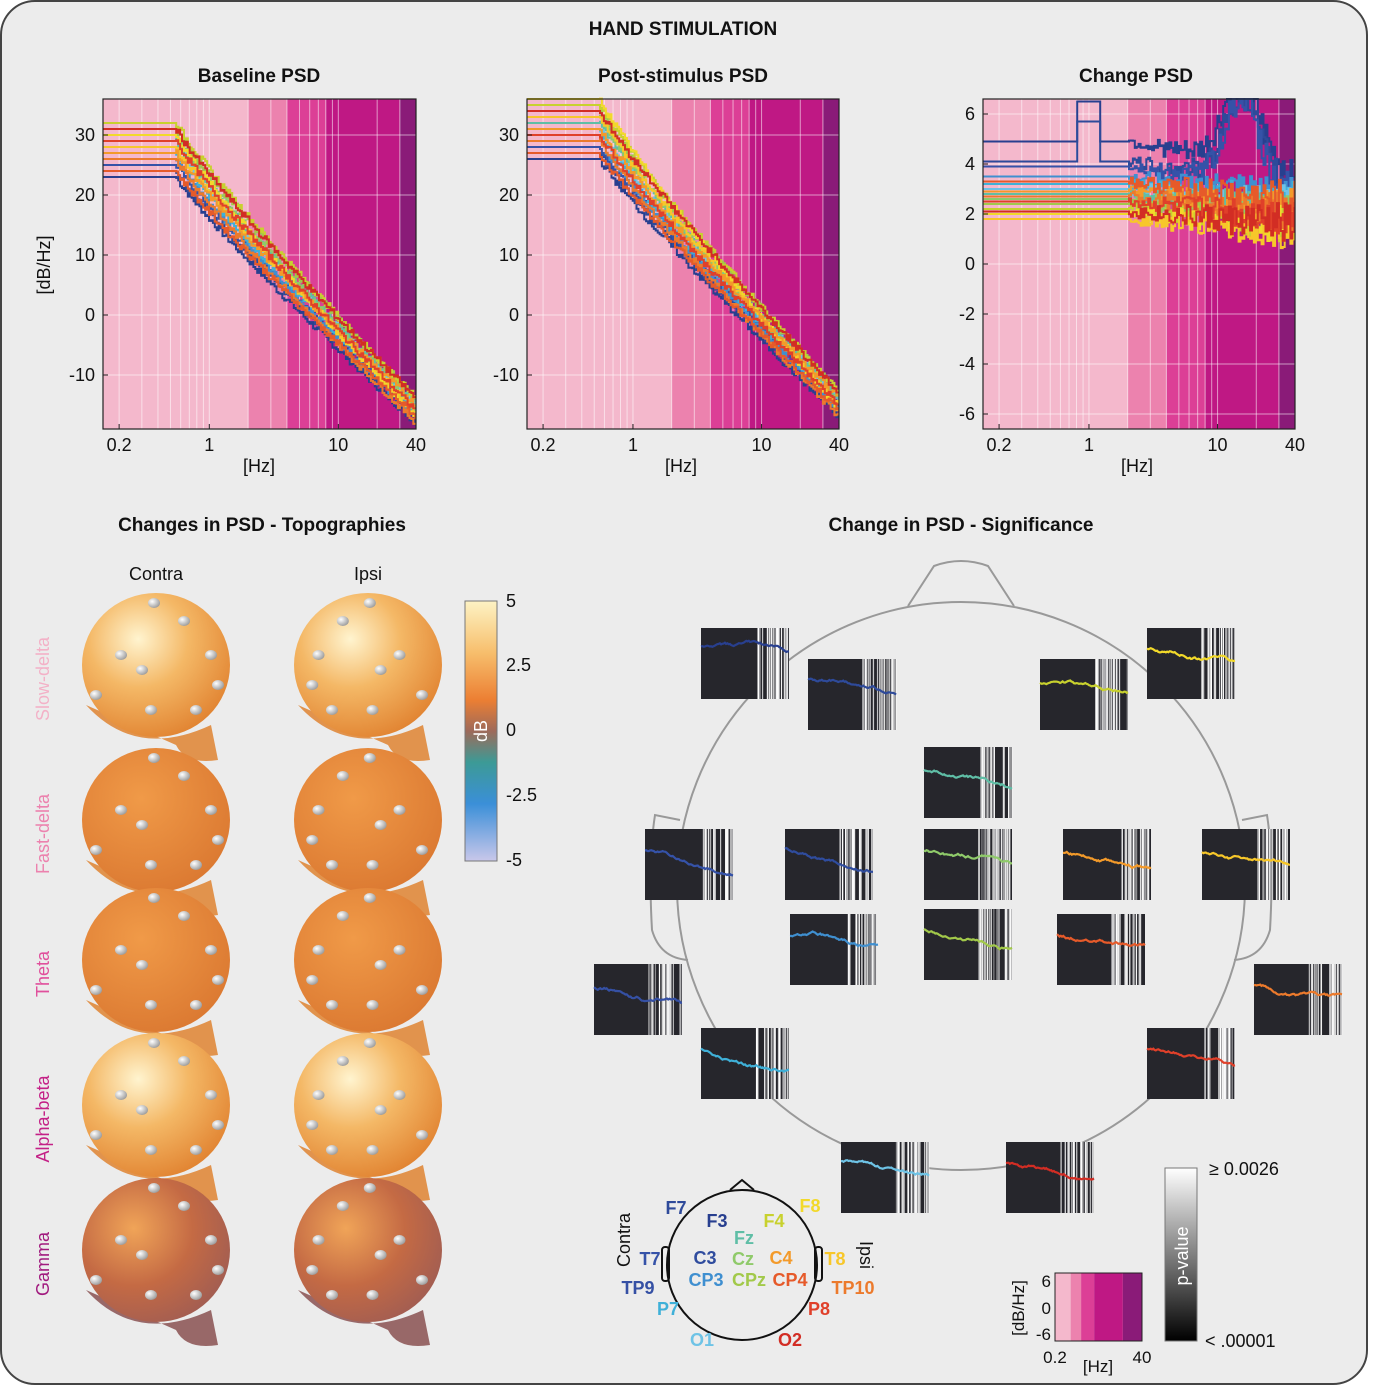  I want to click on change-title: Change PSD, so click(1136, 76).